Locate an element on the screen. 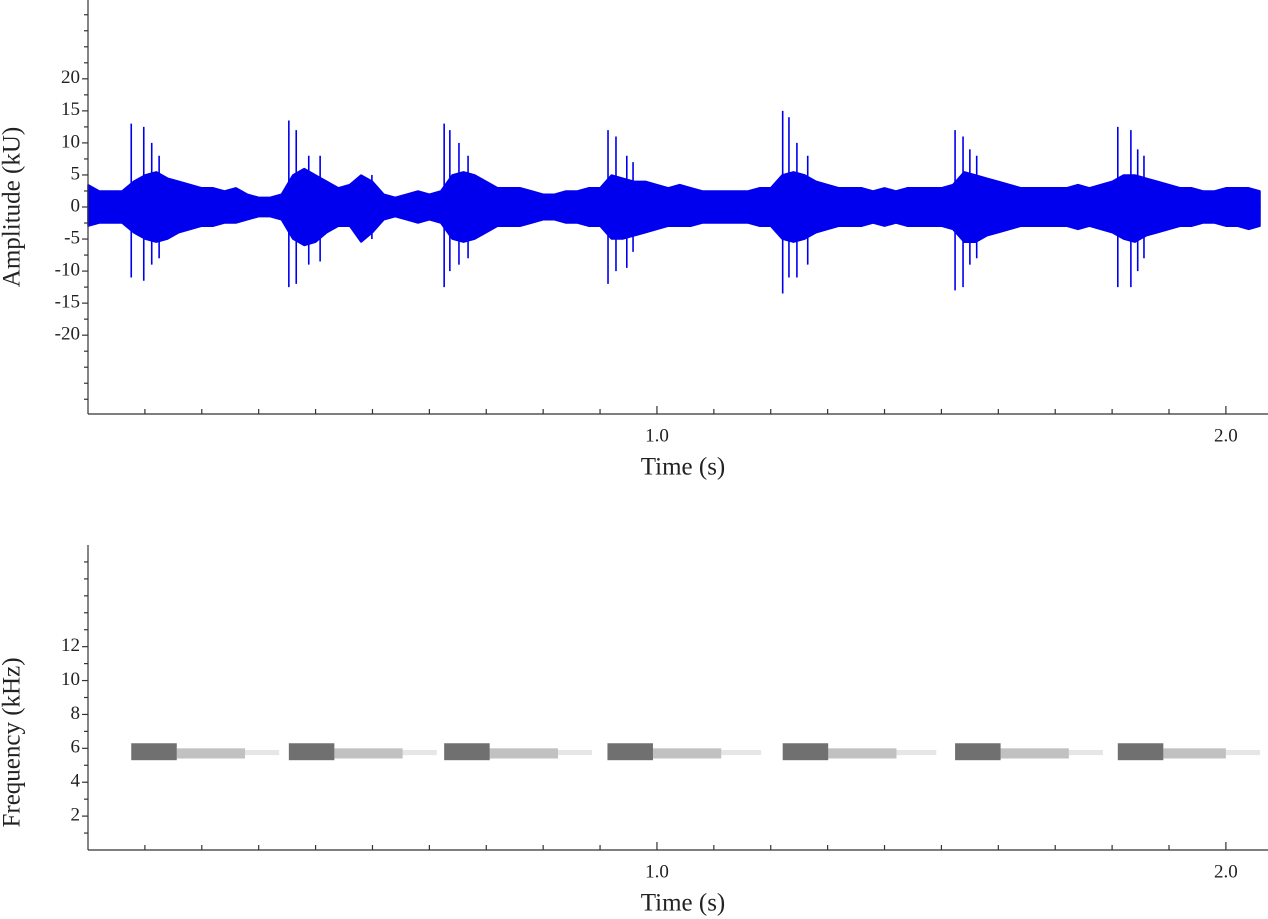 The width and height of the screenshot is (1268, 919). y-axis-label: Amplitude (kU) is located at coordinates (13, 207).